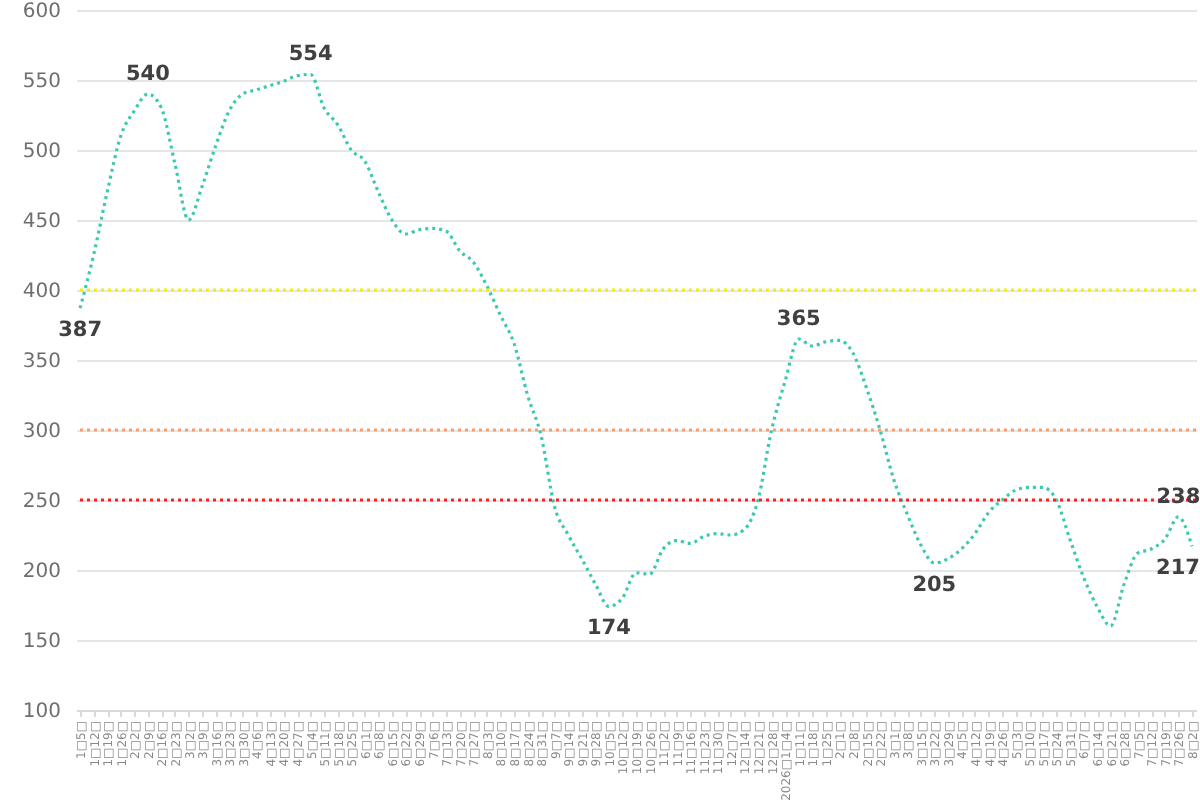 This screenshot has width=1200, height=800. I want to click on data-label: 365, so click(798, 319).